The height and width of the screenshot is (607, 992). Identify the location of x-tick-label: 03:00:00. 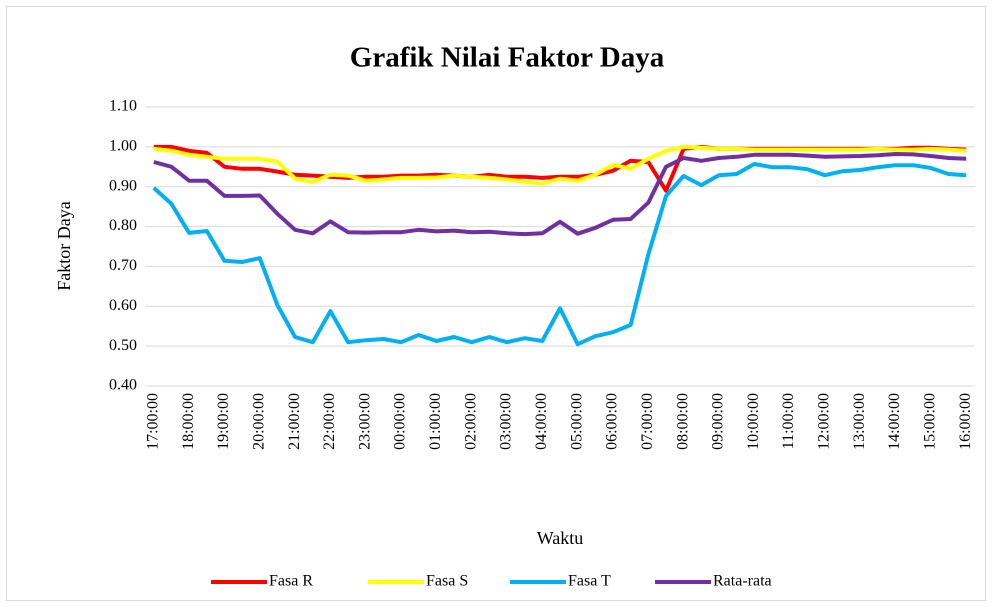
(506, 421).